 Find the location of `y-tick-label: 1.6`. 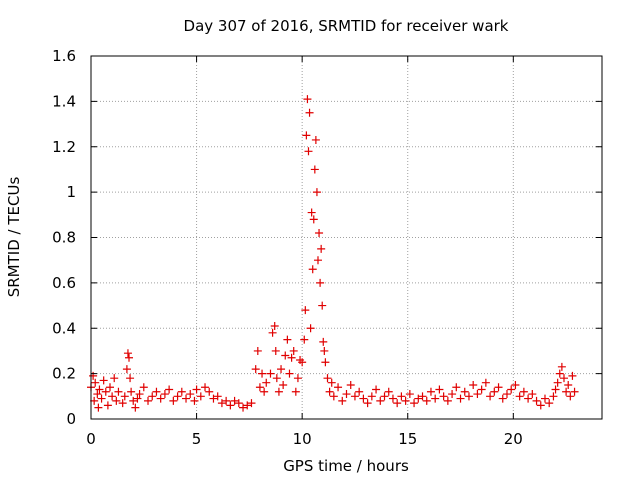

y-tick-label: 1.6 is located at coordinates (64, 56).